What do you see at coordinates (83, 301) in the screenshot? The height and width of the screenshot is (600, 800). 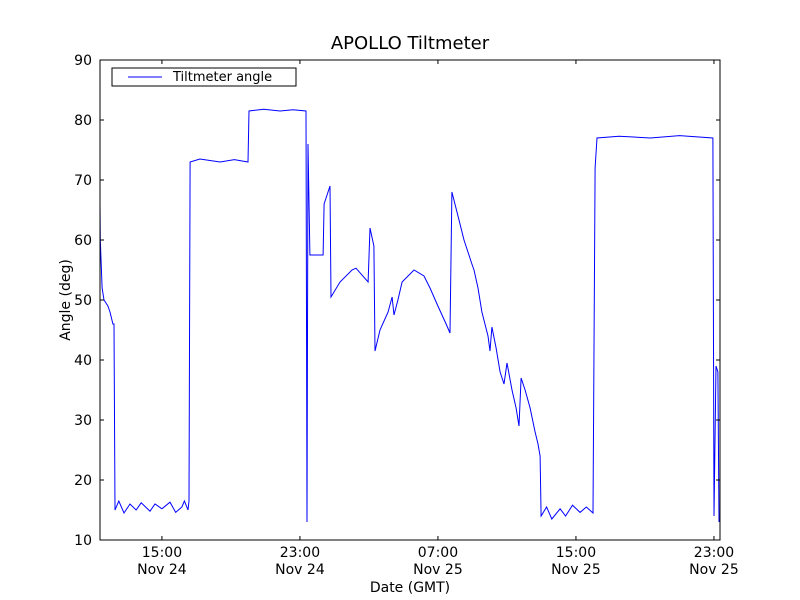 I see `y-tick-label: 50` at bounding box center [83, 301].